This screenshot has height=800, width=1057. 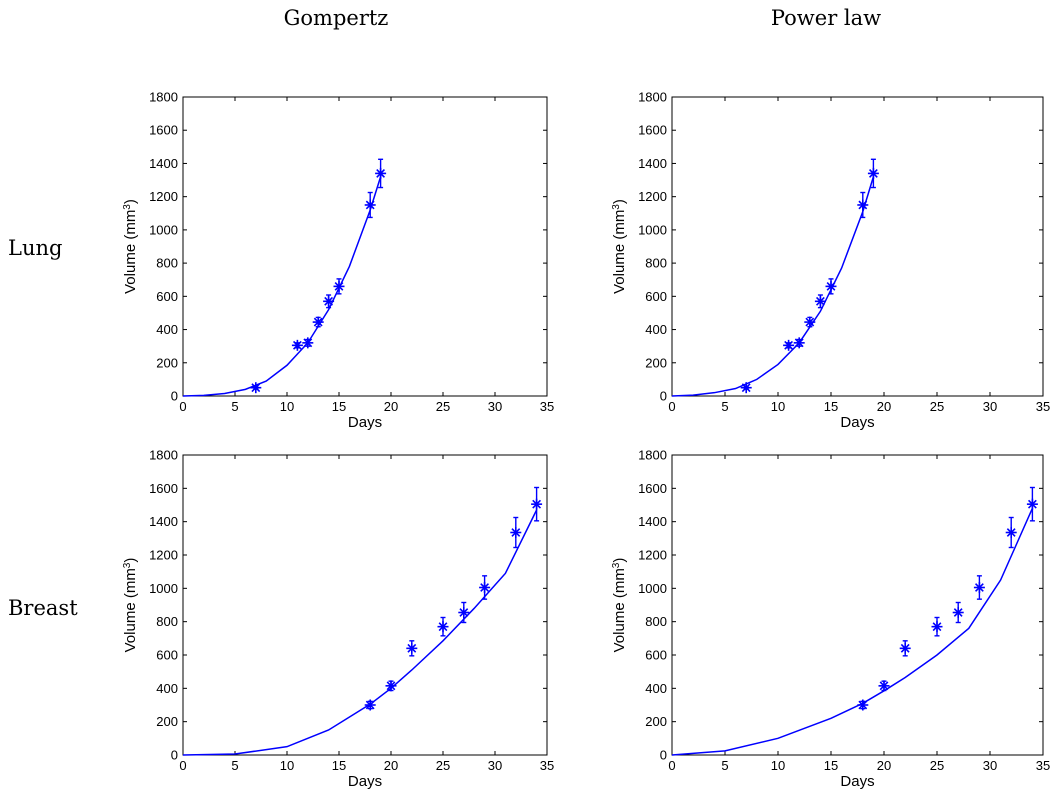 I want to click on y-tick-label: 600, so click(x=656, y=655).